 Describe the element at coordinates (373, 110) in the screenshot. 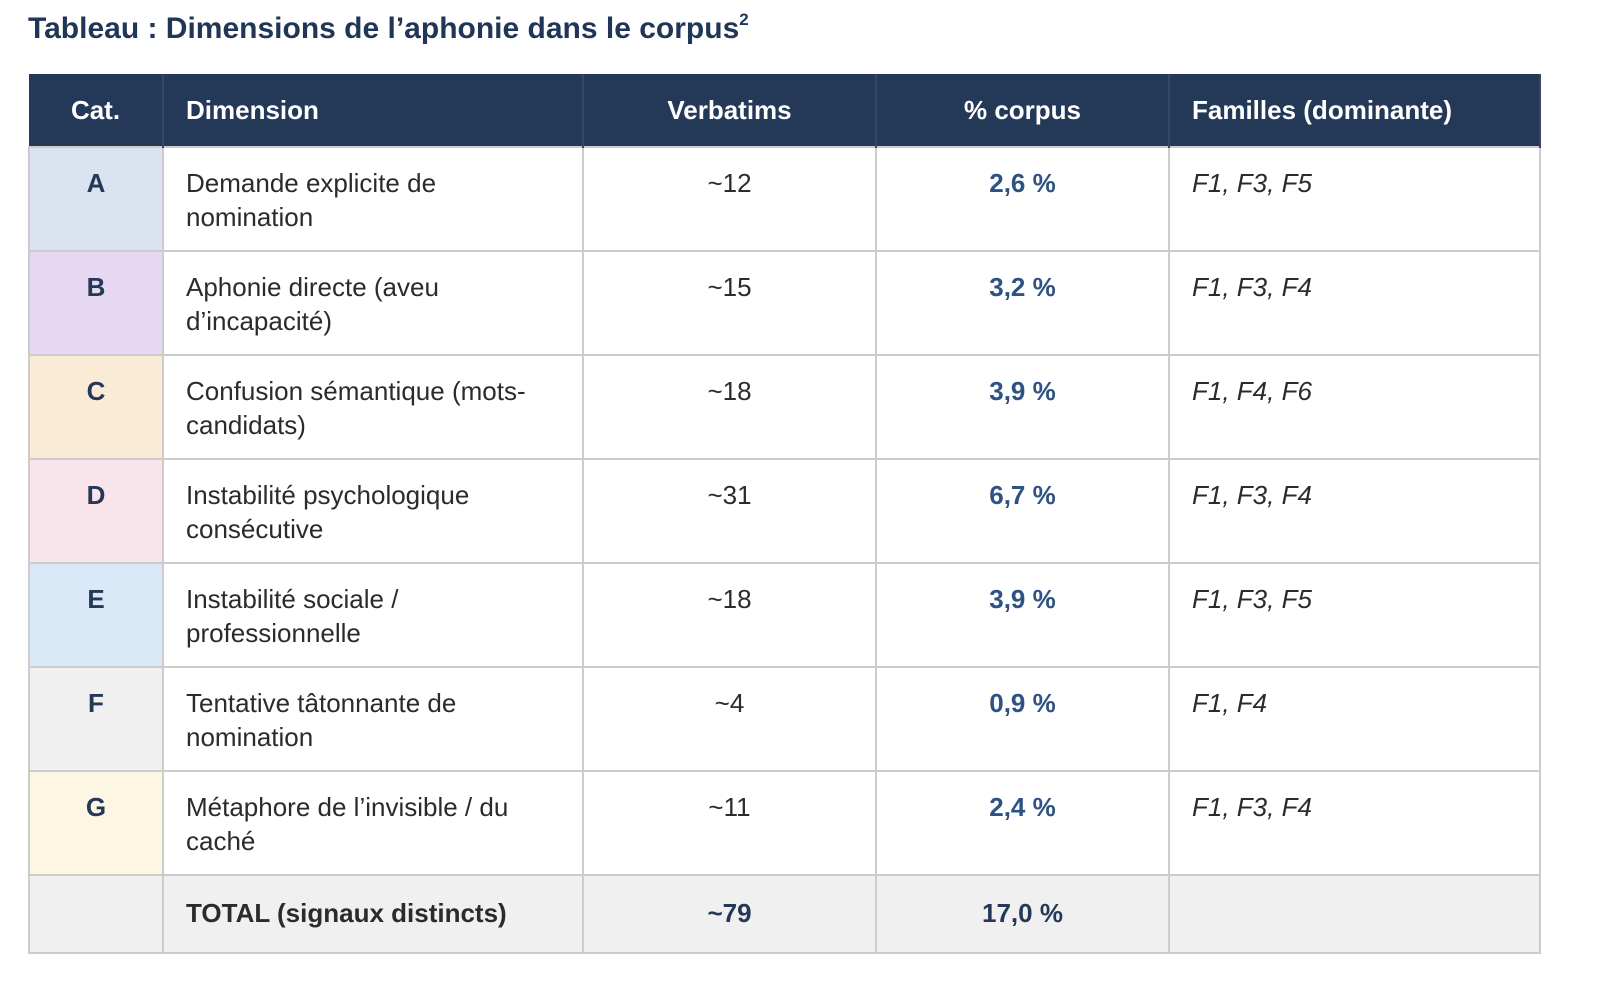

I see `header-dimension: Dimension` at that location.